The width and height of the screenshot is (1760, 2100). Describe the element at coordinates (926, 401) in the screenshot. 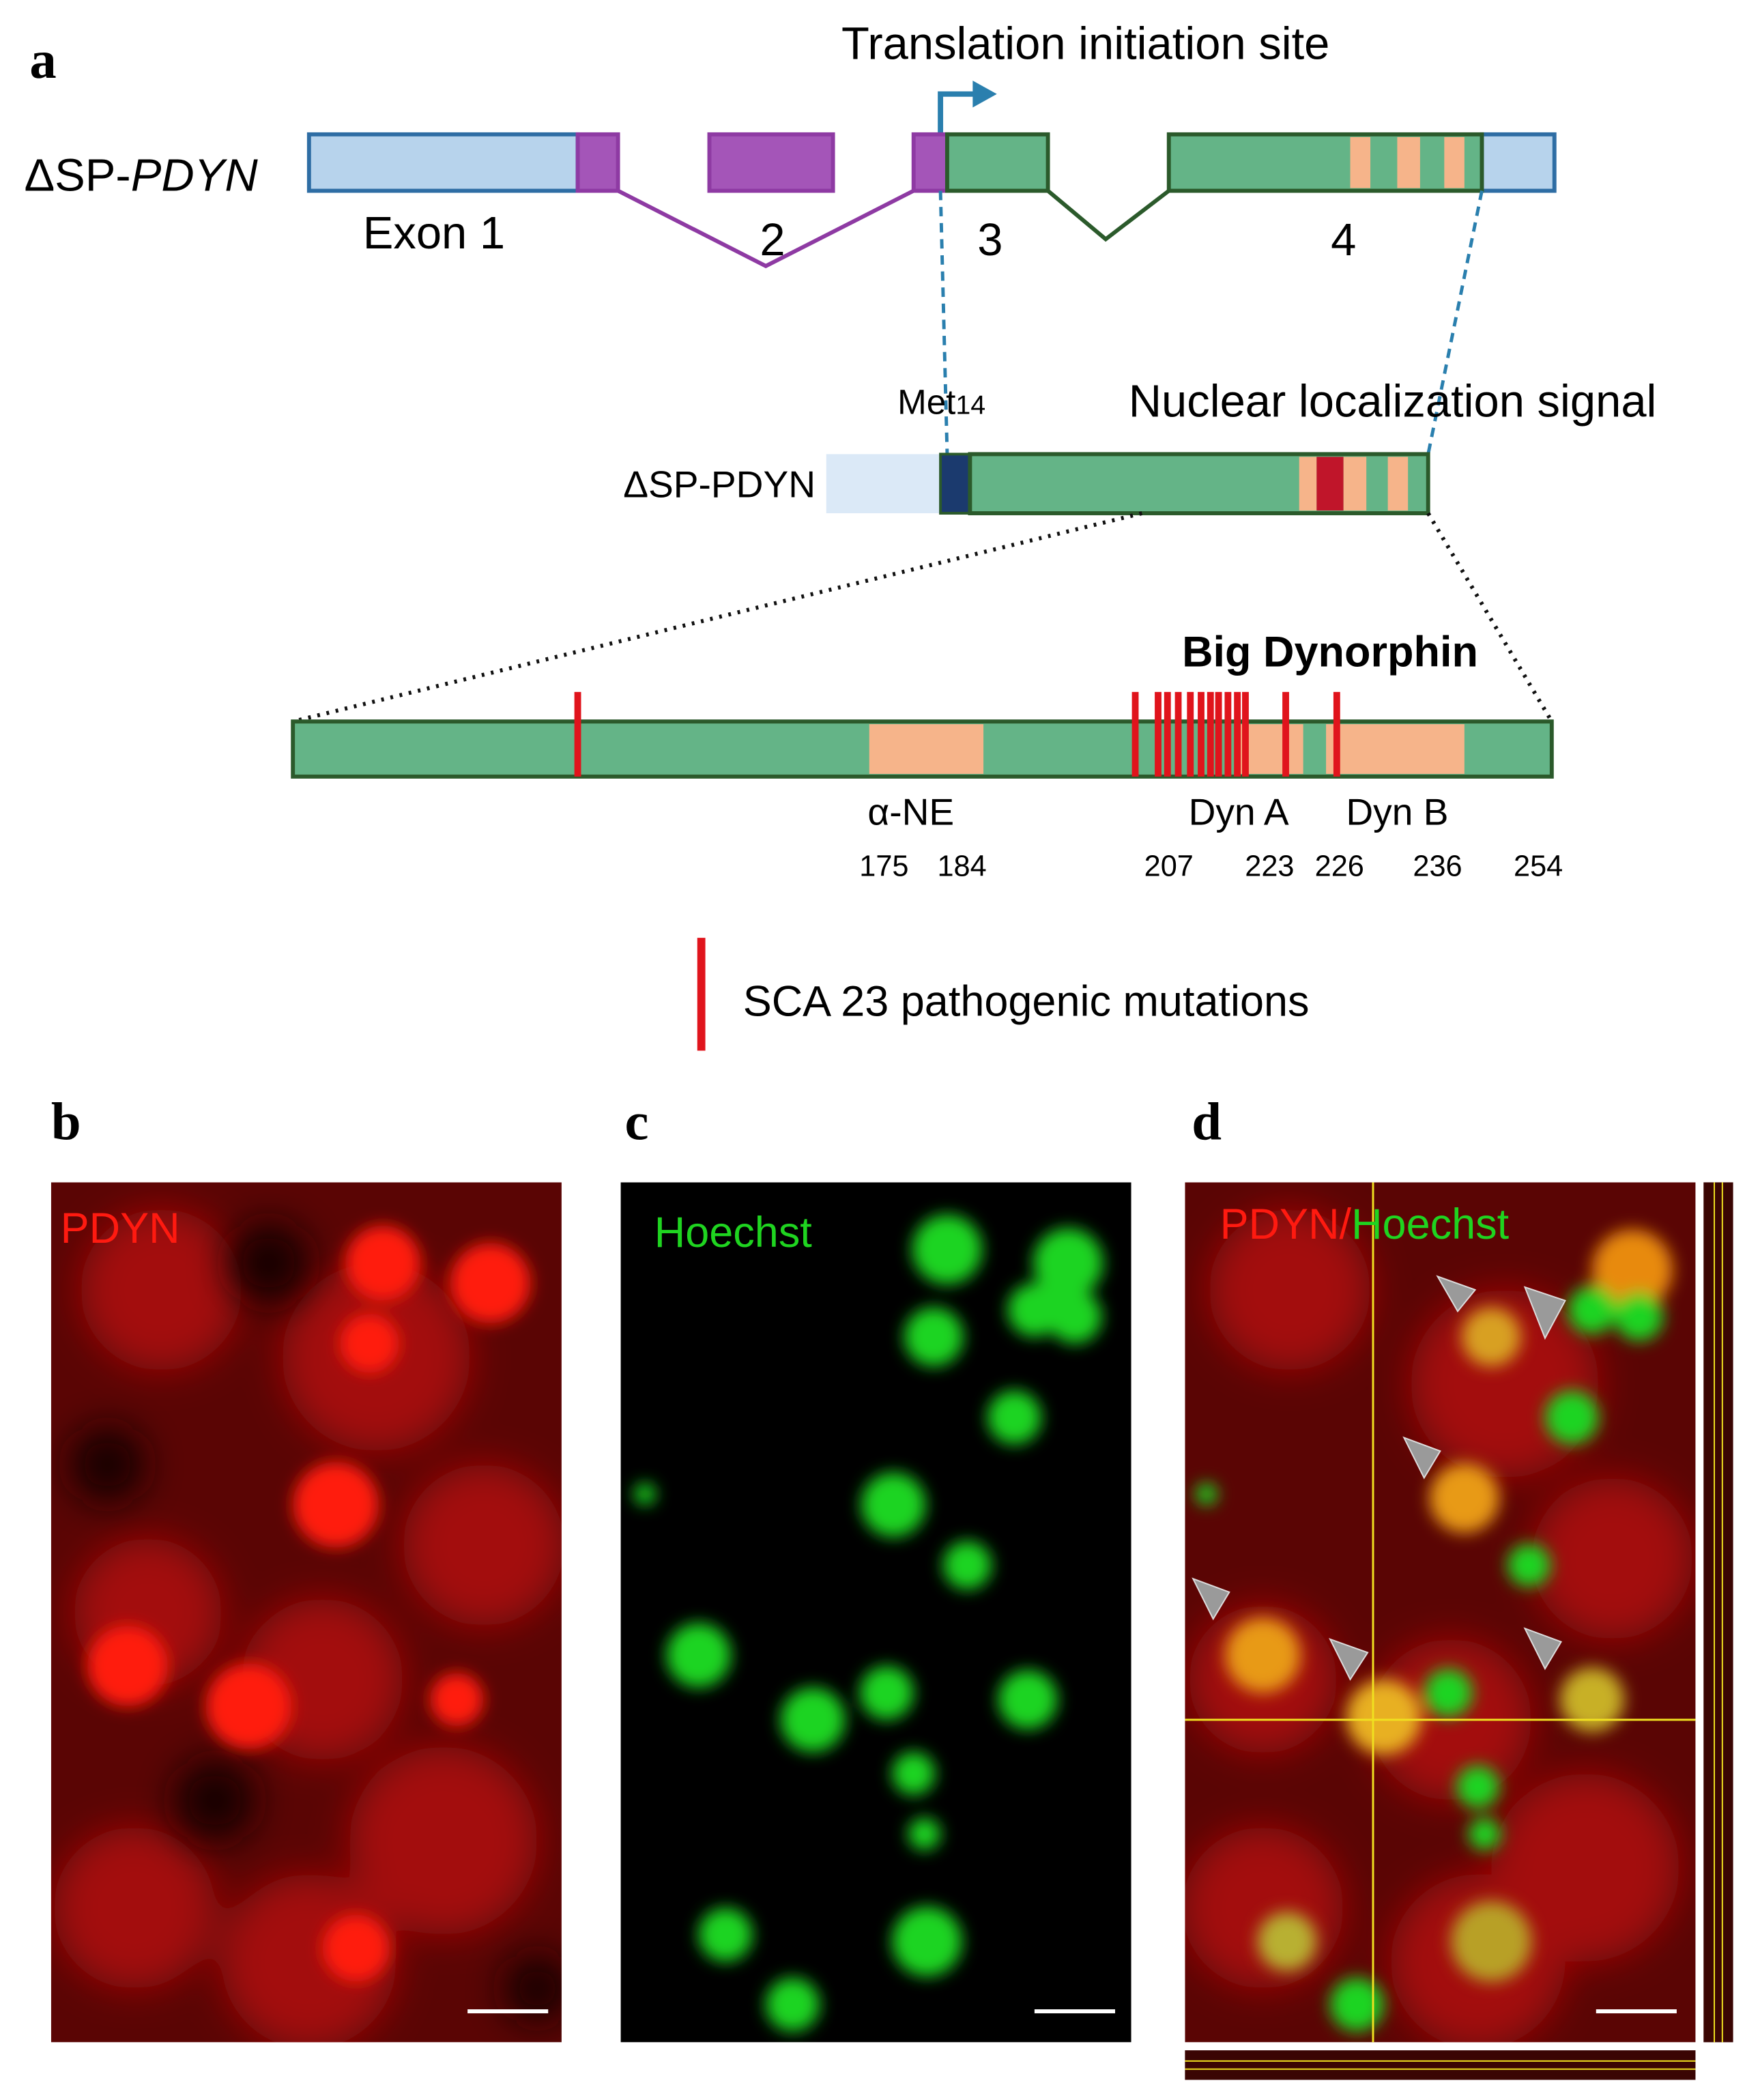

I see `met-text: Met` at that location.